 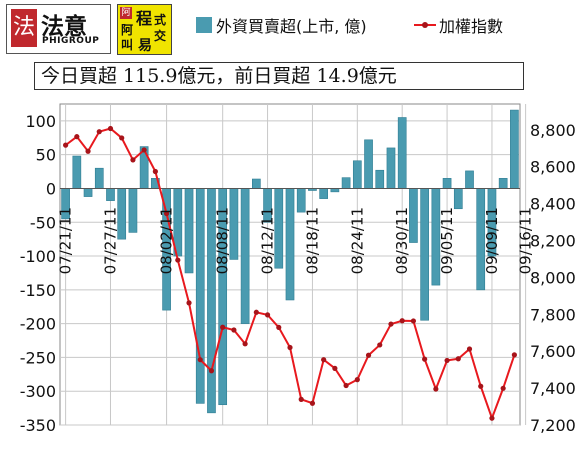 I want to click on brand-logo-char: 阿, so click(x=127, y=30).